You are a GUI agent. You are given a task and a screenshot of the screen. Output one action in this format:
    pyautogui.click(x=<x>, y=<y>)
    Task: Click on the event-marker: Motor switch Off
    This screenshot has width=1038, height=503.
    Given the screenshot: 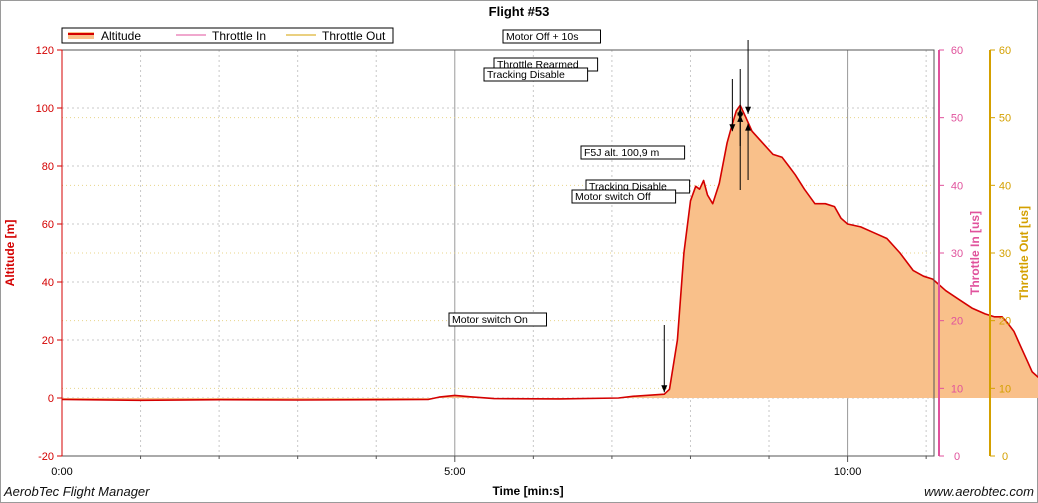 What is the action you would take?
    pyautogui.click(x=657, y=159)
    